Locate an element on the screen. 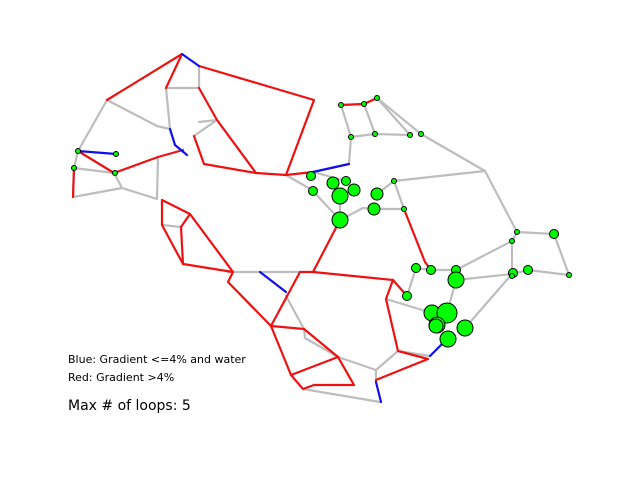  max-loops-label: Max # of loops: 5 is located at coordinates (129, 406).